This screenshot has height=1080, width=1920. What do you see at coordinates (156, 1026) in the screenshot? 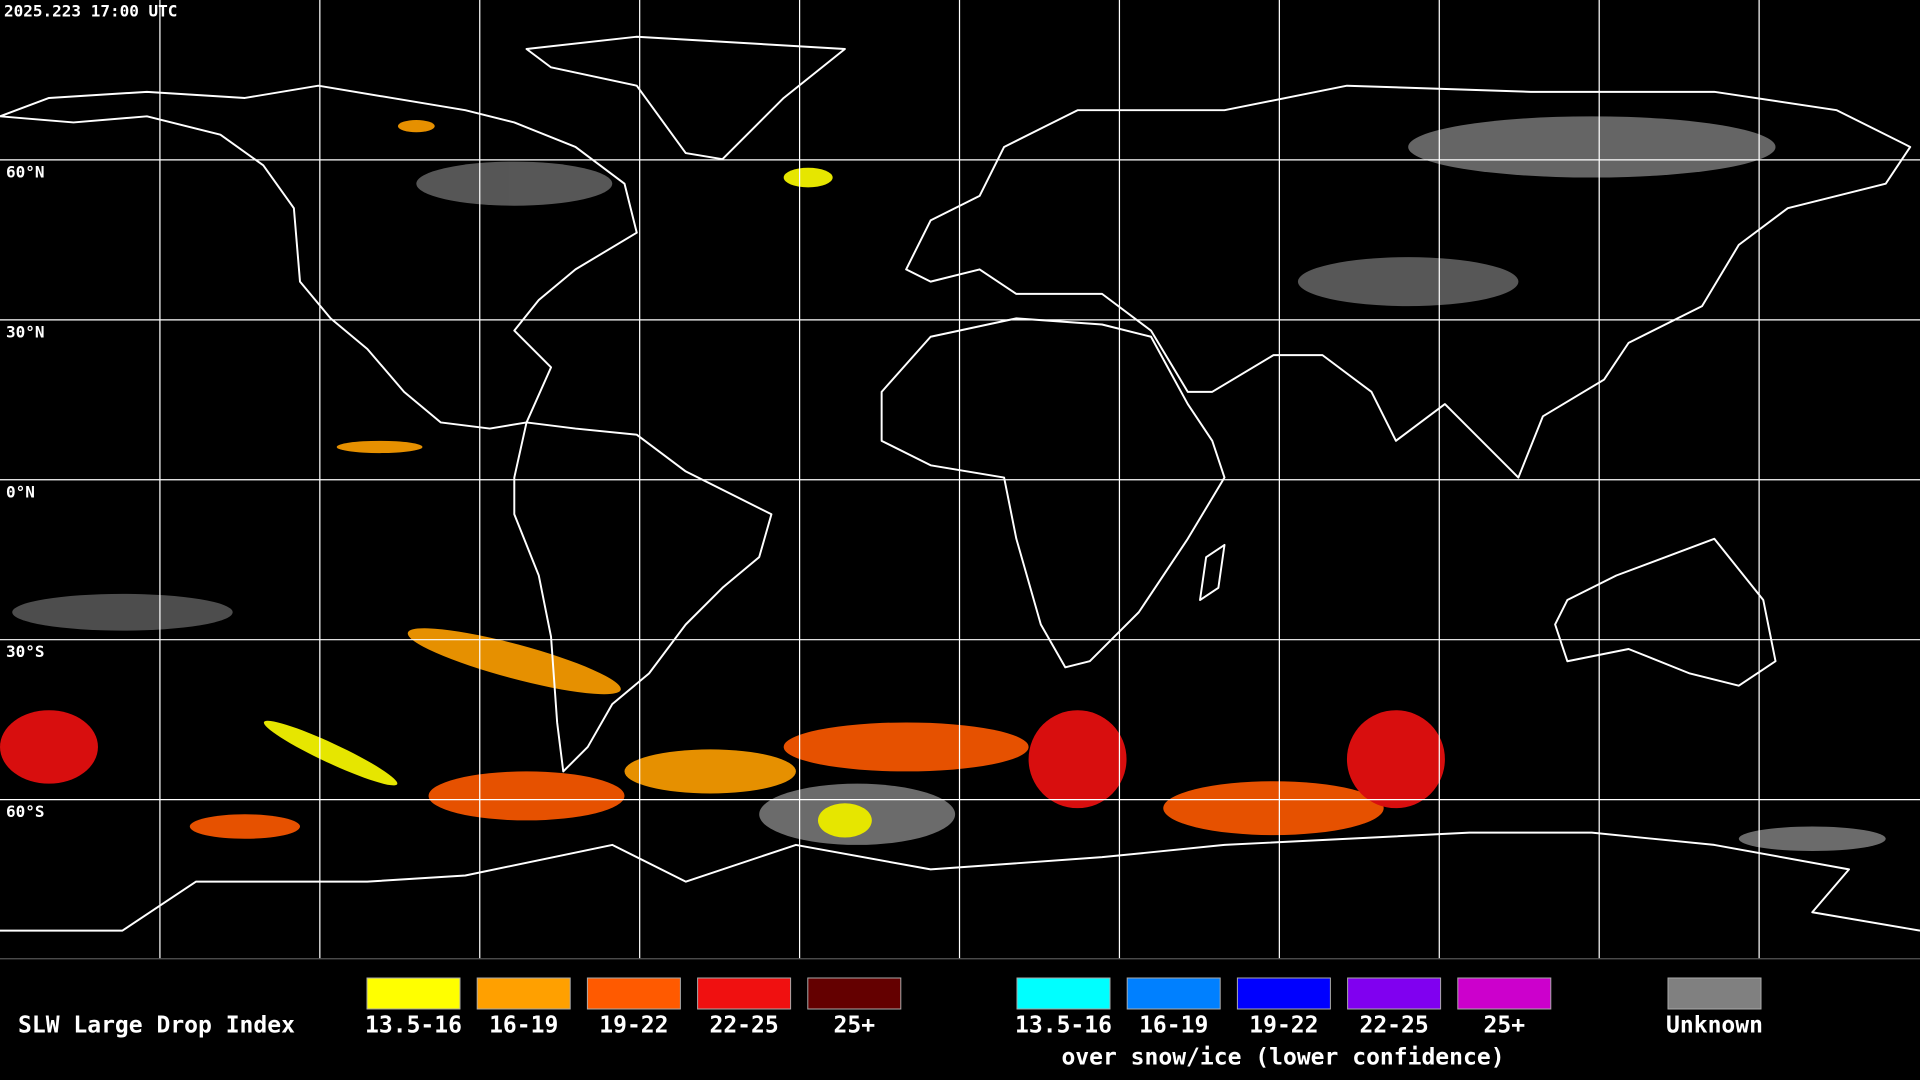
I see `legend-title: SLW Large Drop Index` at bounding box center [156, 1026].